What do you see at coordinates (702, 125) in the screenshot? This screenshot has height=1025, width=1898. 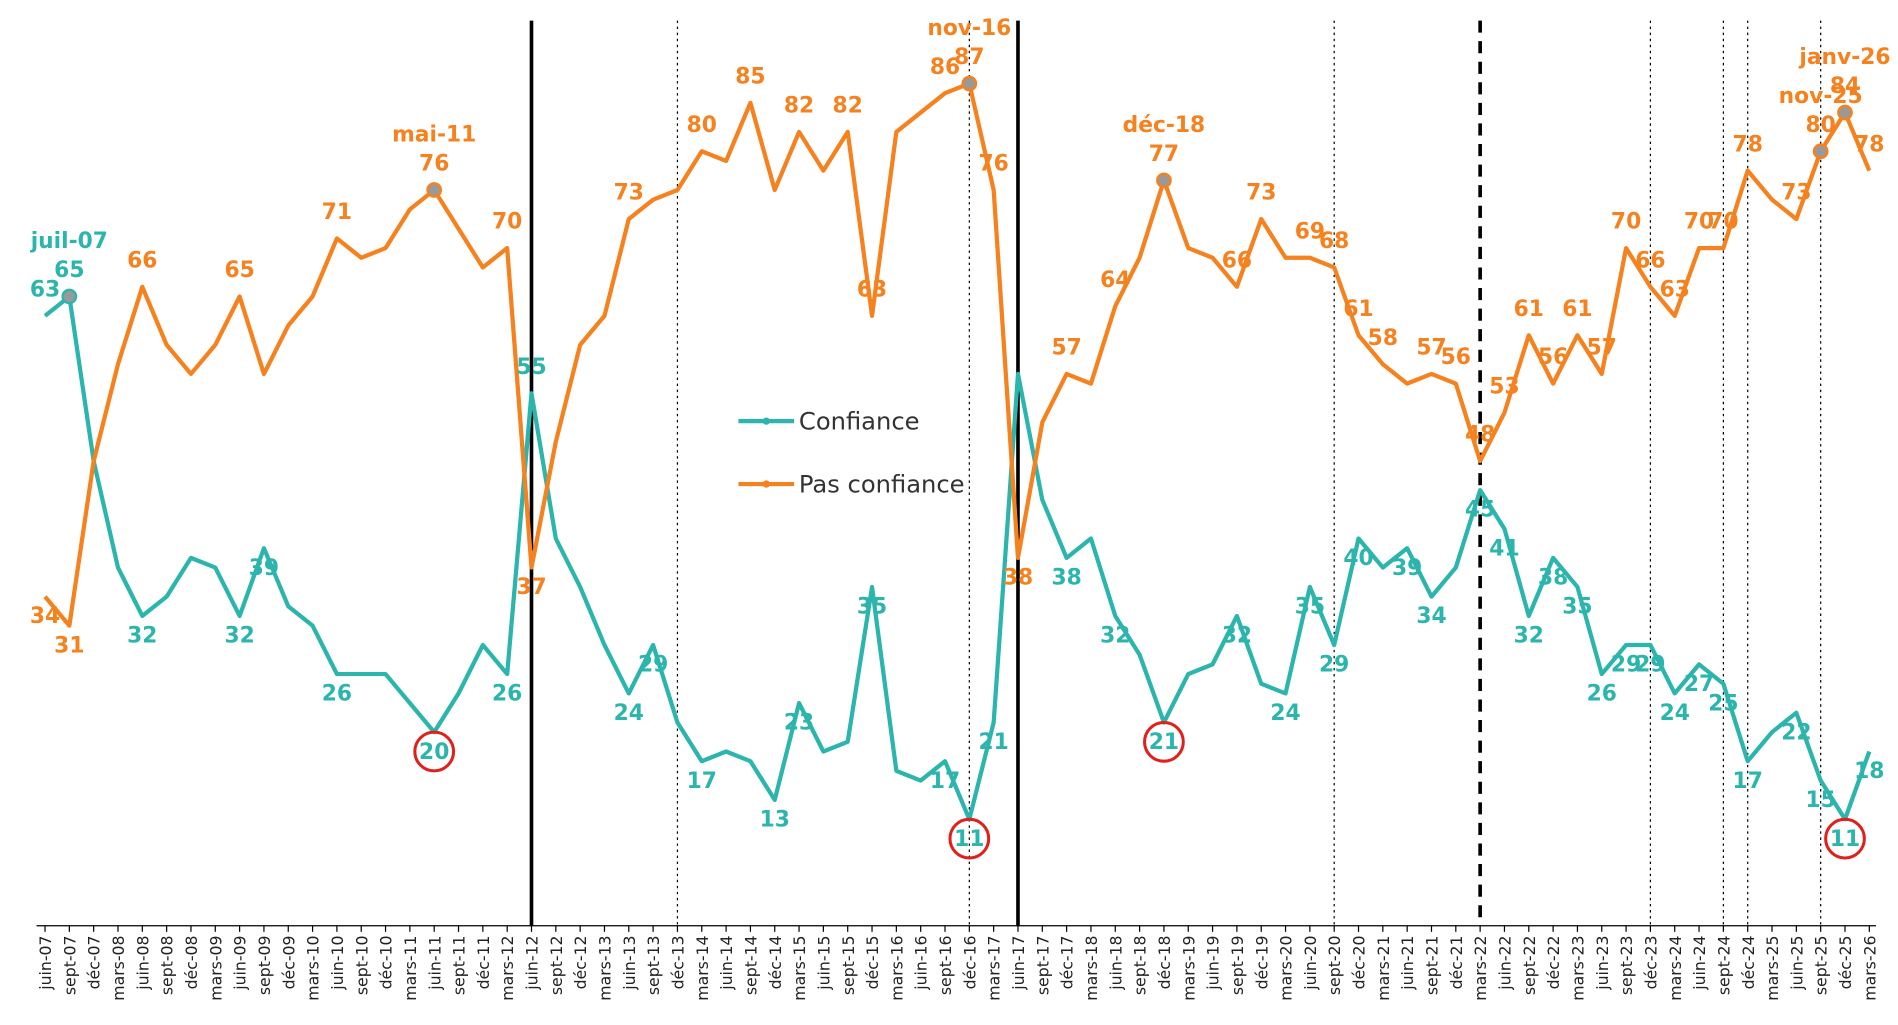 I see `value-label: 80` at bounding box center [702, 125].